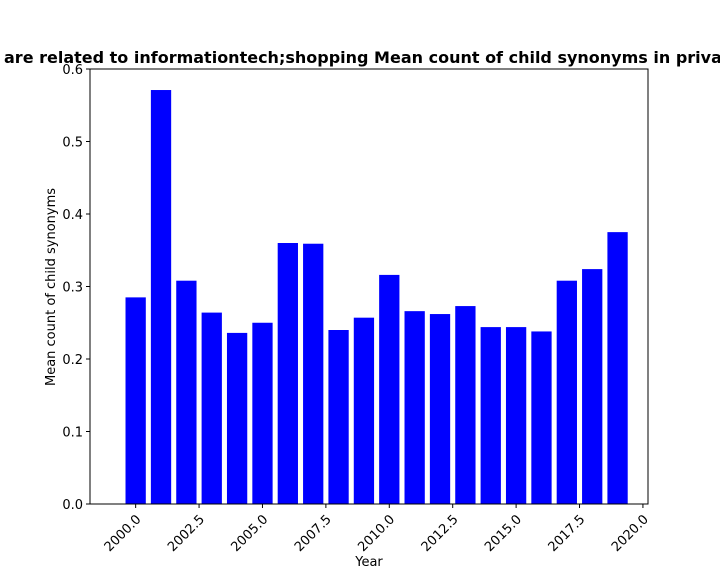 This screenshot has height=576, width=720. I want to click on x-axis-label: Year, so click(368, 562).